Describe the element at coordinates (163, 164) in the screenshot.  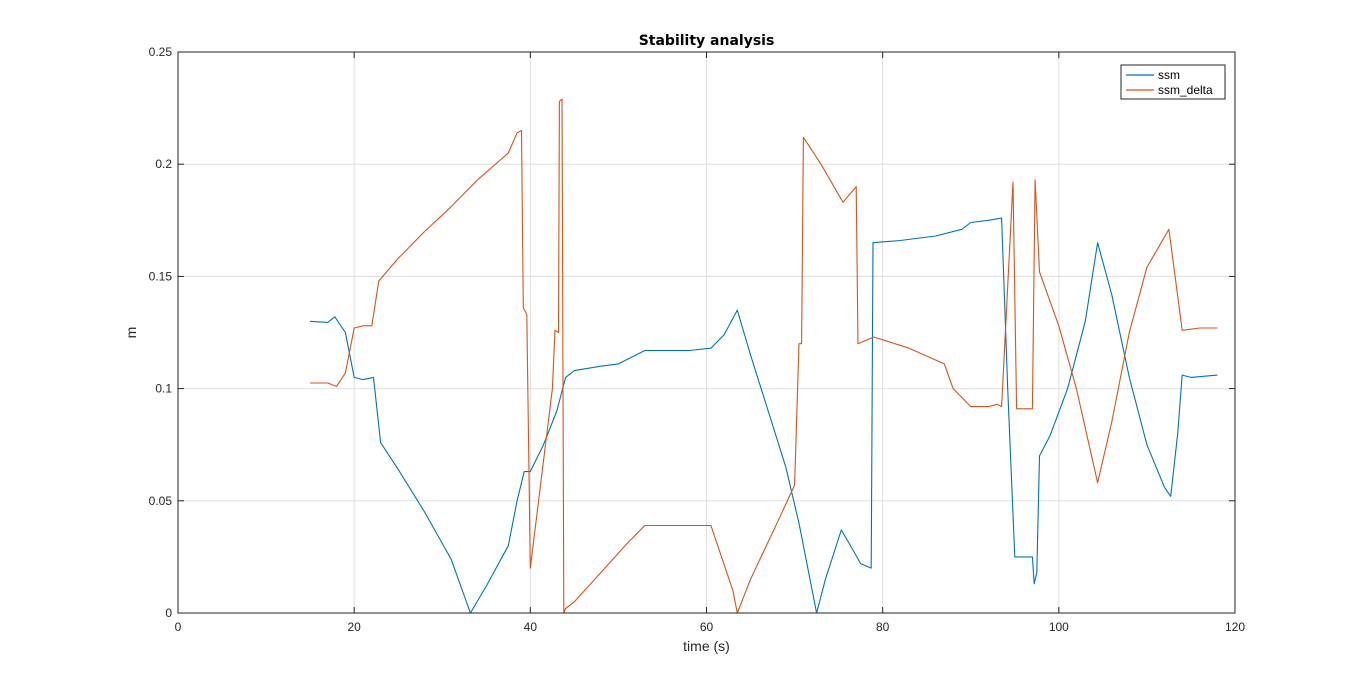
I see `y-tick-label: 0.2` at that location.